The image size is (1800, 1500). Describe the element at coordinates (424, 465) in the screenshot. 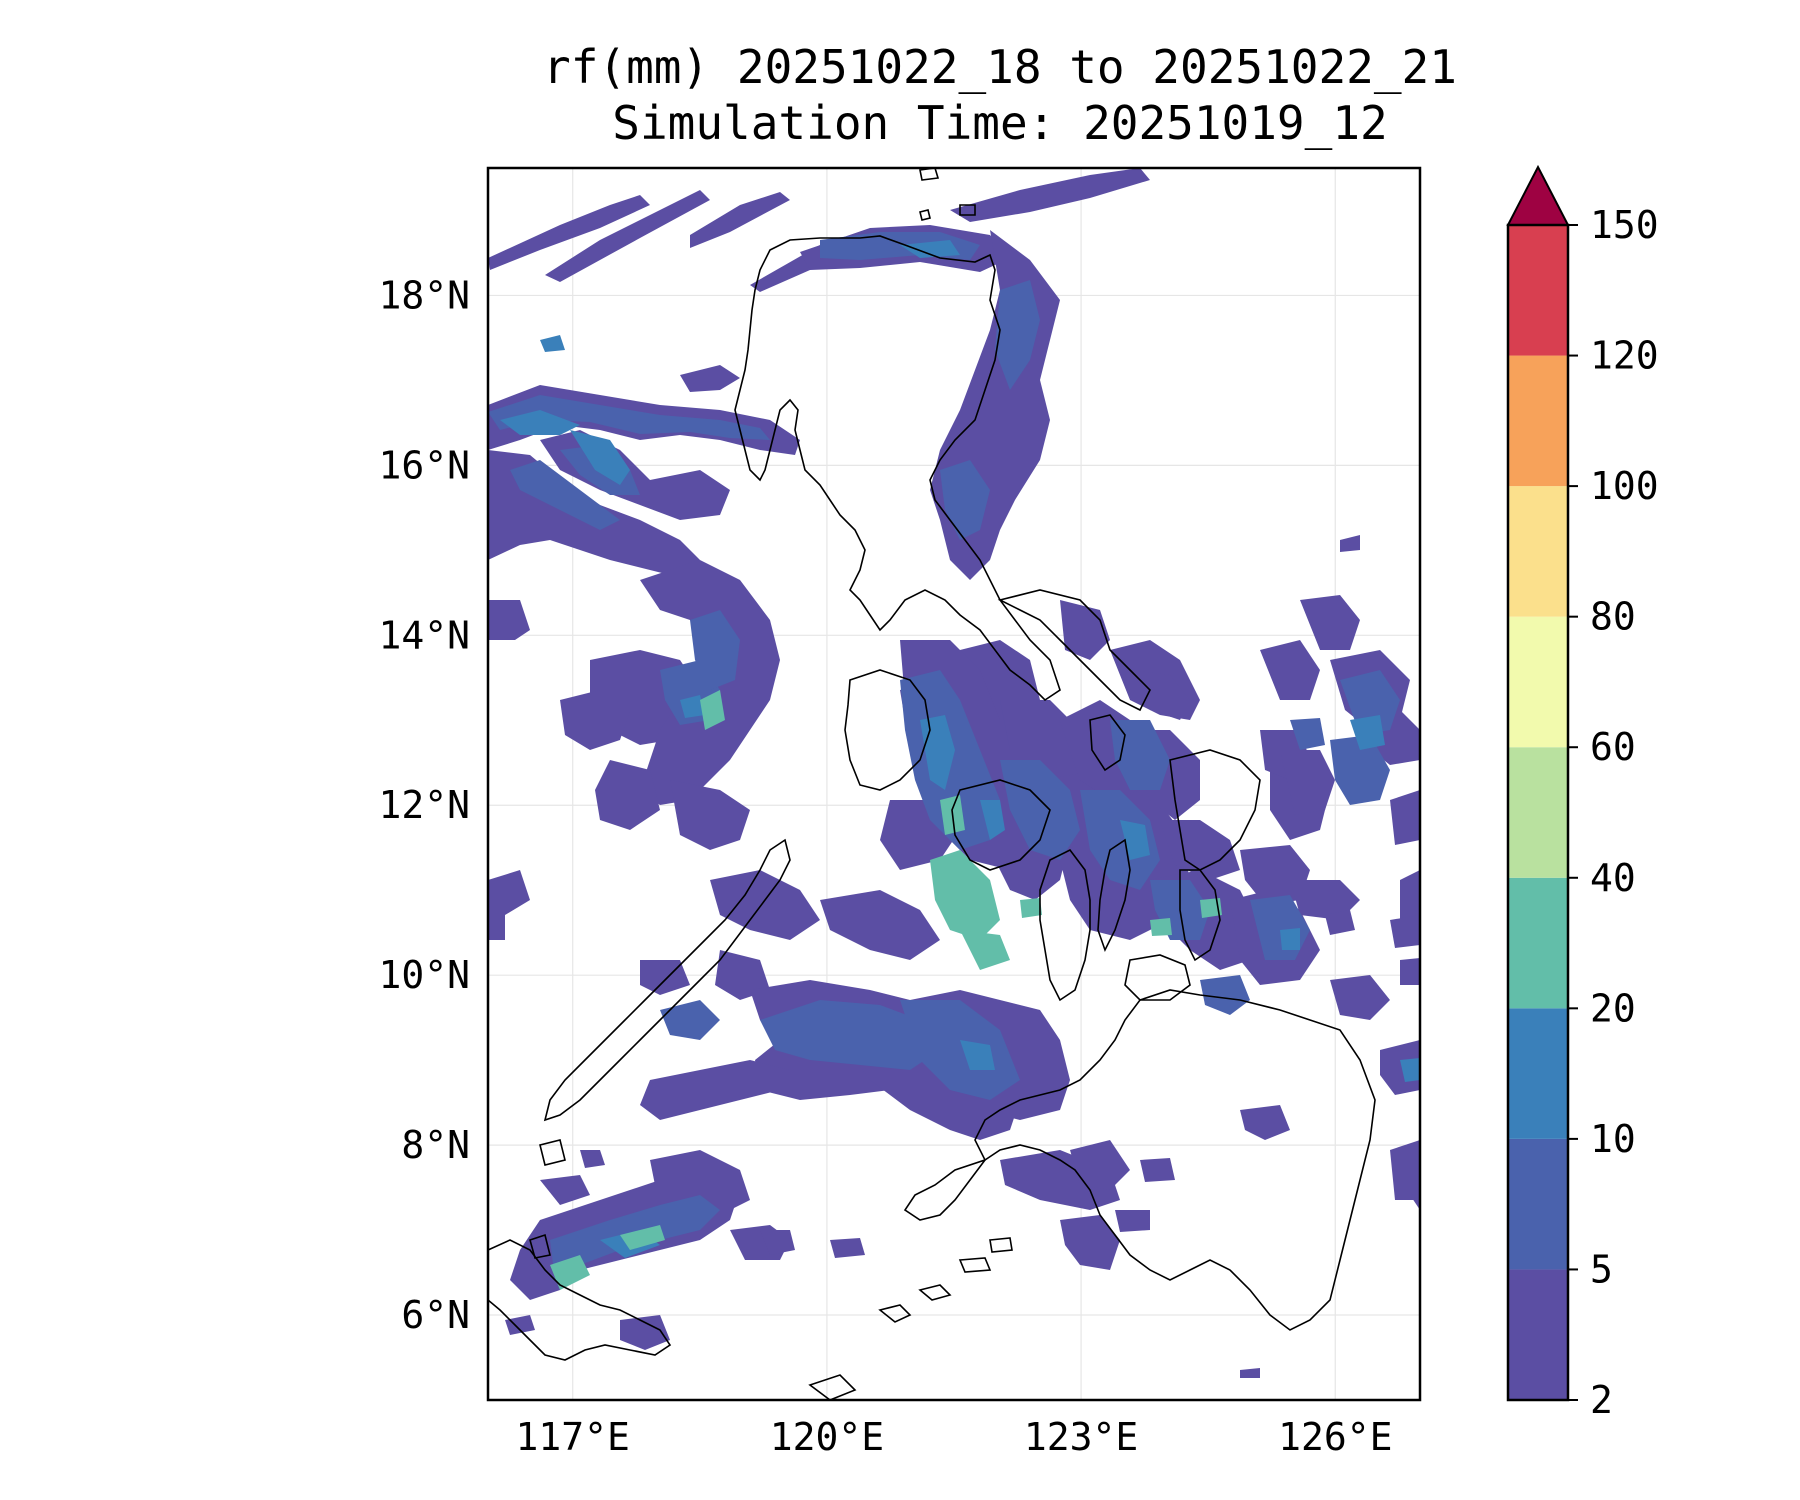

I see `lat-tick-label: 16°N` at that location.